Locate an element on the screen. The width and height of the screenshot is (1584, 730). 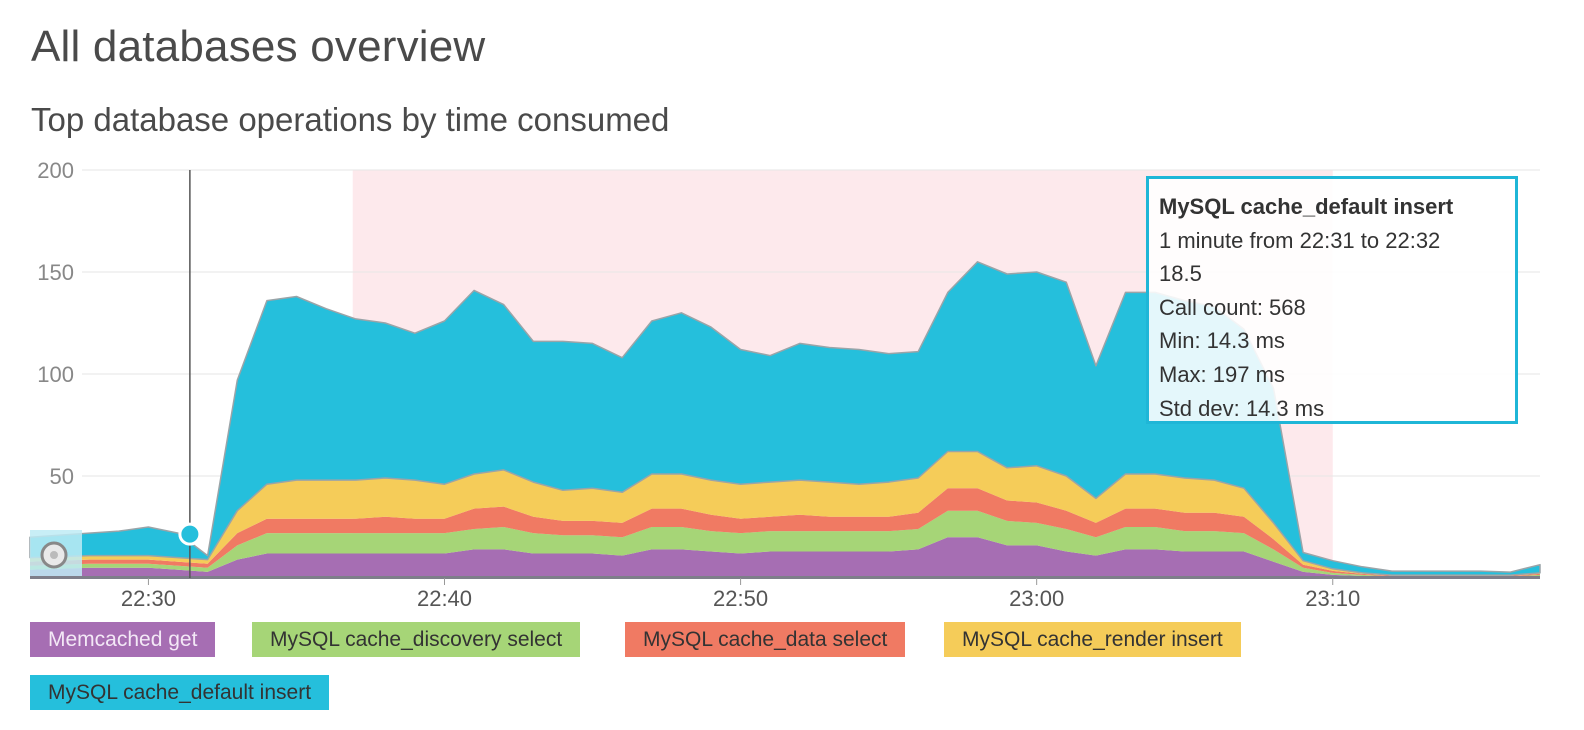
y-tick-label: 100 is located at coordinates (55, 374).